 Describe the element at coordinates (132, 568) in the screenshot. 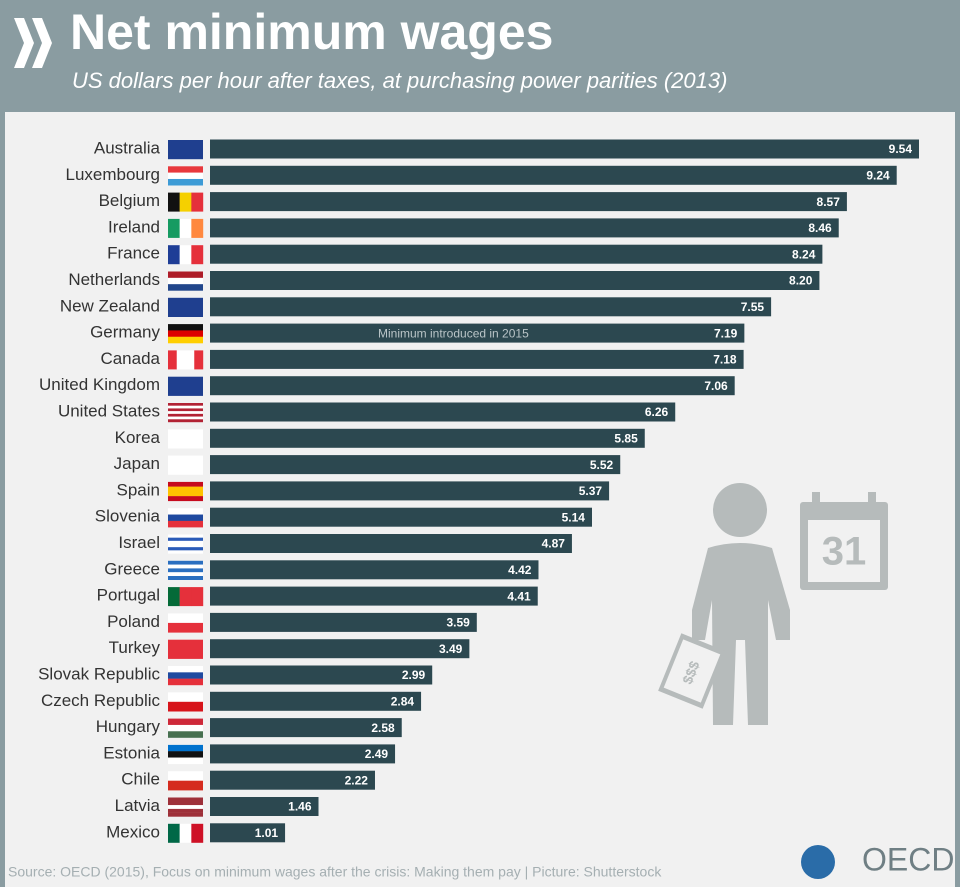

I see `category-label: Greece` at that location.